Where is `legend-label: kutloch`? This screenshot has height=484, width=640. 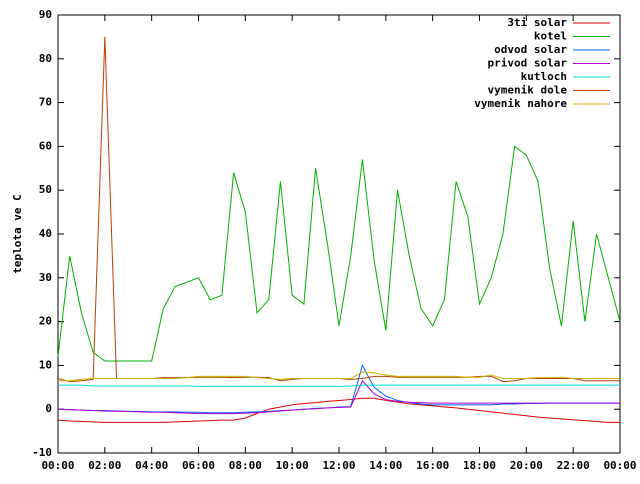 legend-label: kutloch is located at coordinates (544, 76).